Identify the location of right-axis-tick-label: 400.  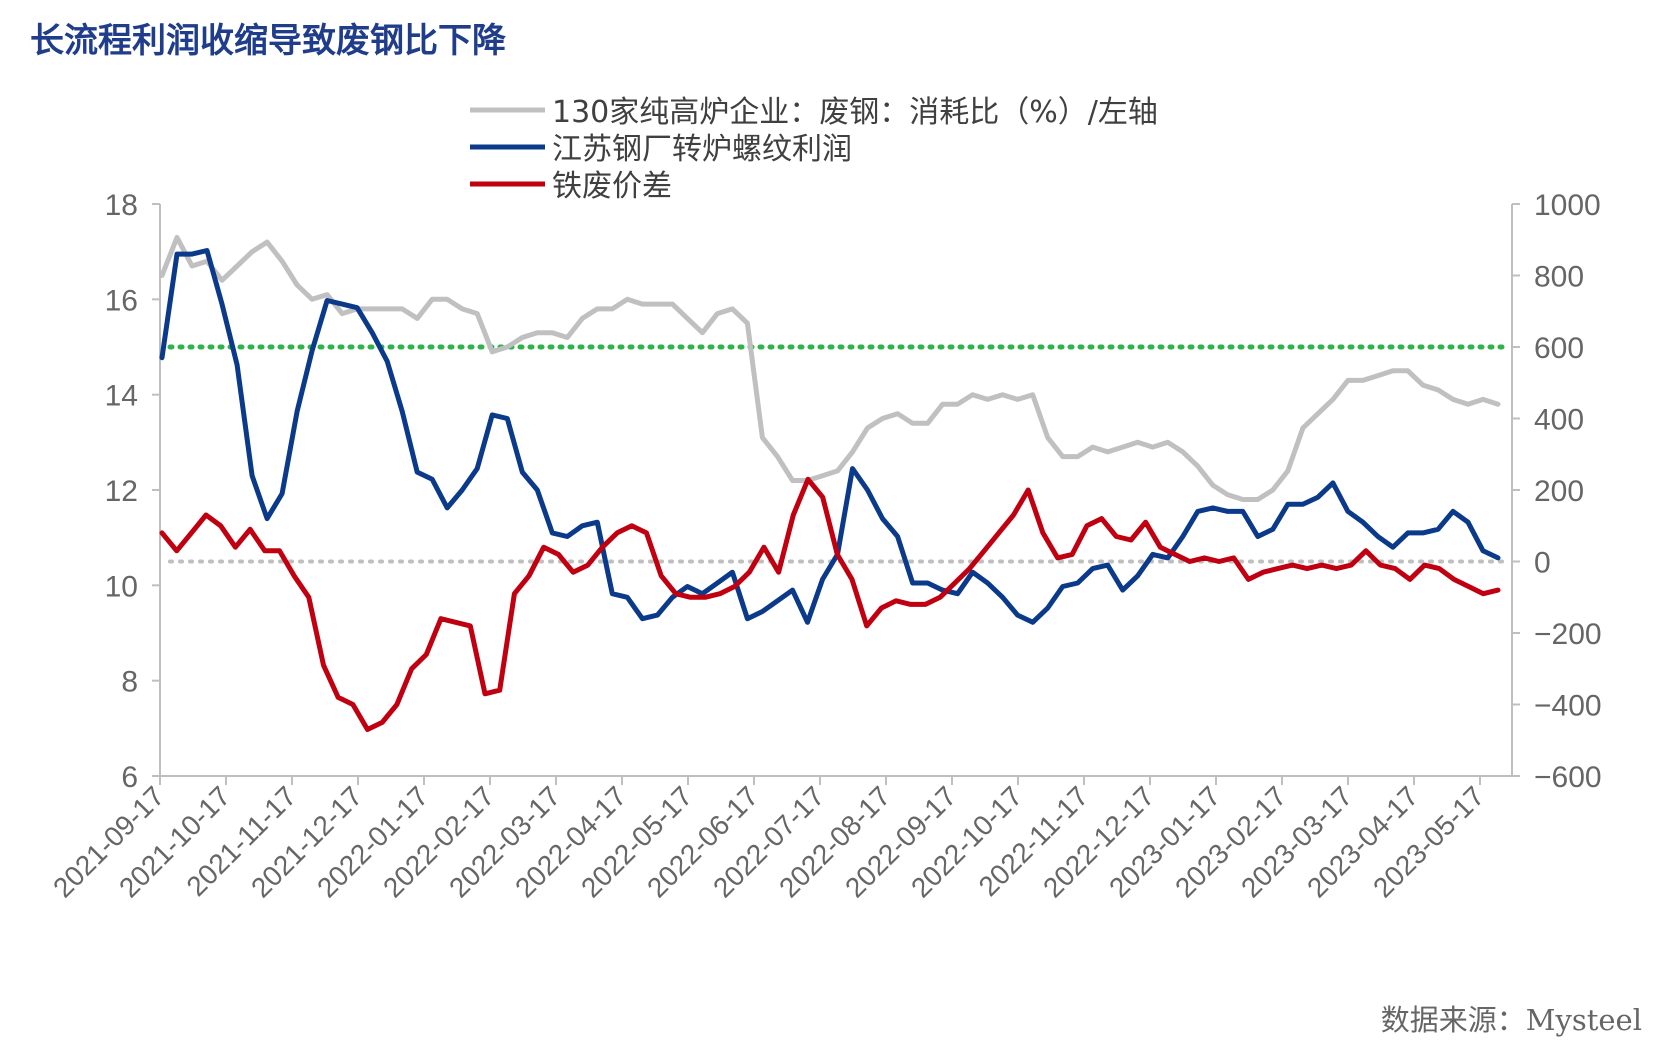
(1559, 420).